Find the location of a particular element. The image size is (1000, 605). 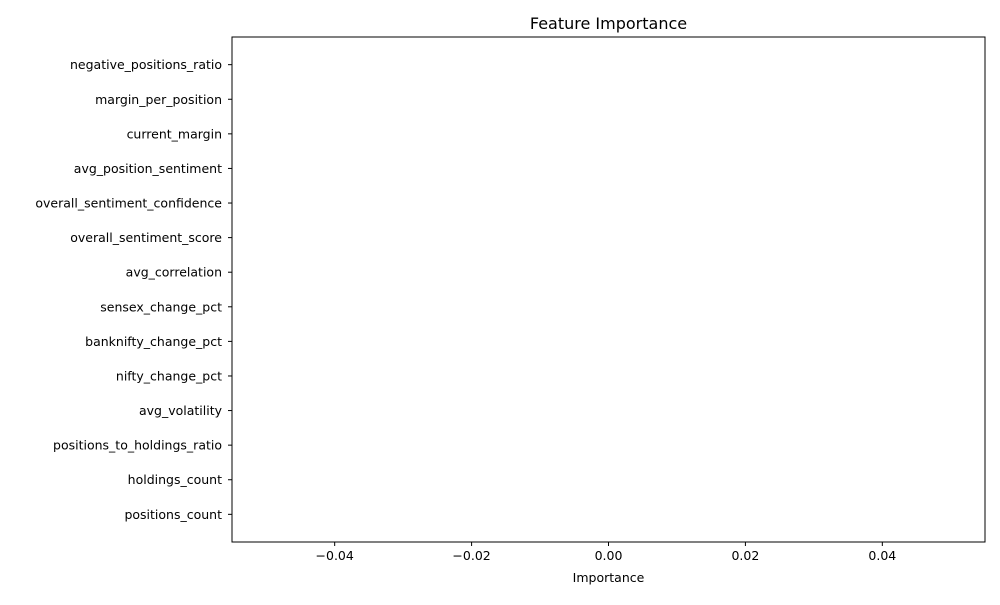

y-tick-label: sensex_change_pct is located at coordinates (161, 306).